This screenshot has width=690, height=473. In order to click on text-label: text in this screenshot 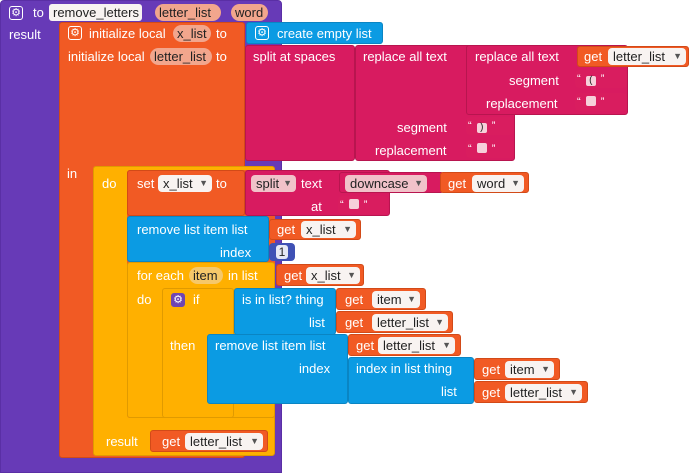, I will do `click(311, 183)`.